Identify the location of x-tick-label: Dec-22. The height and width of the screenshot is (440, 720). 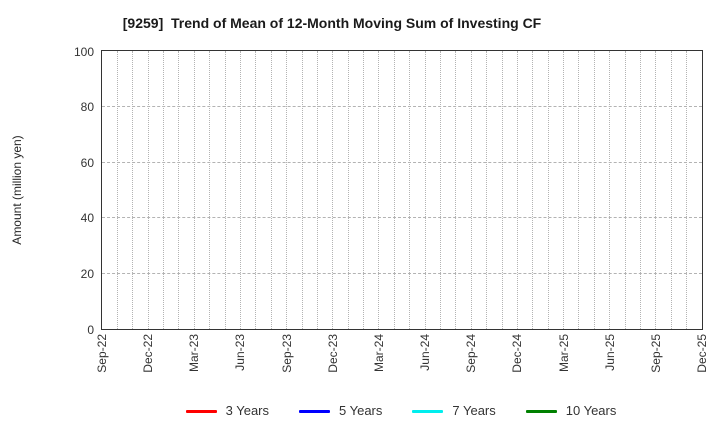
(148, 353).